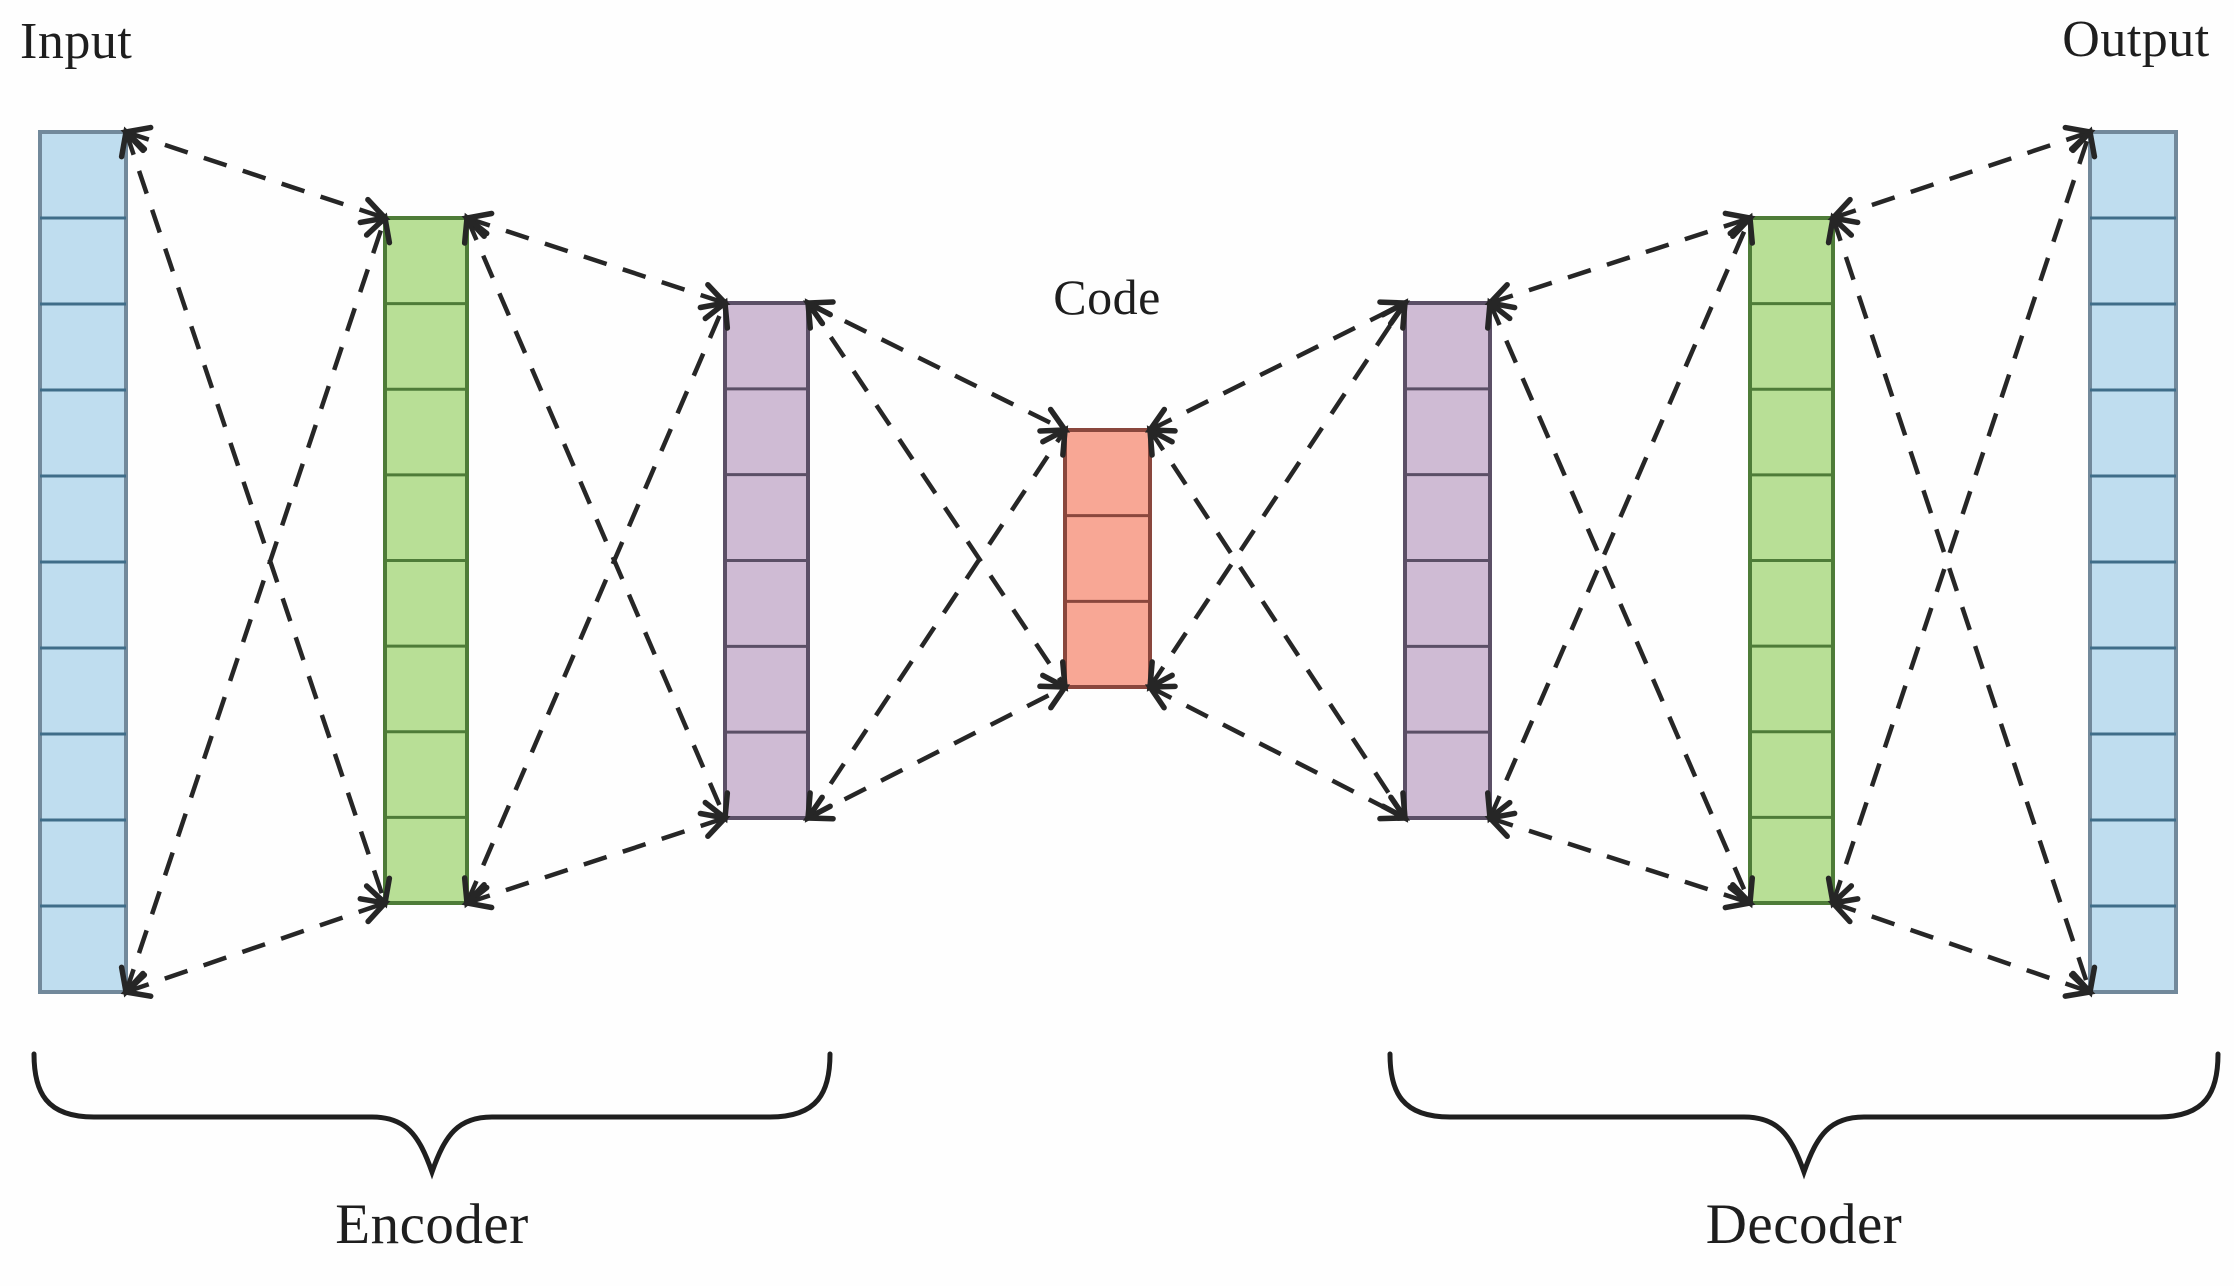  What do you see at coordinates (1107, 558) in the screenshot?
I see `code-layer-frame` at bounding box center [1107, 558].